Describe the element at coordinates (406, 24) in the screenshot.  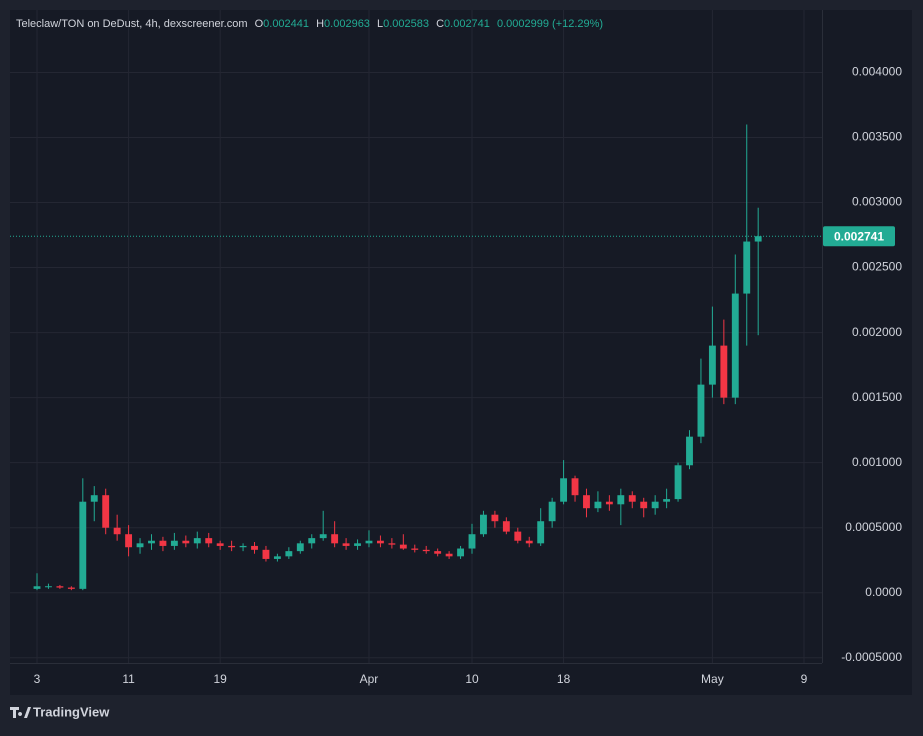
I see `l-value: 0.002583` at that location.